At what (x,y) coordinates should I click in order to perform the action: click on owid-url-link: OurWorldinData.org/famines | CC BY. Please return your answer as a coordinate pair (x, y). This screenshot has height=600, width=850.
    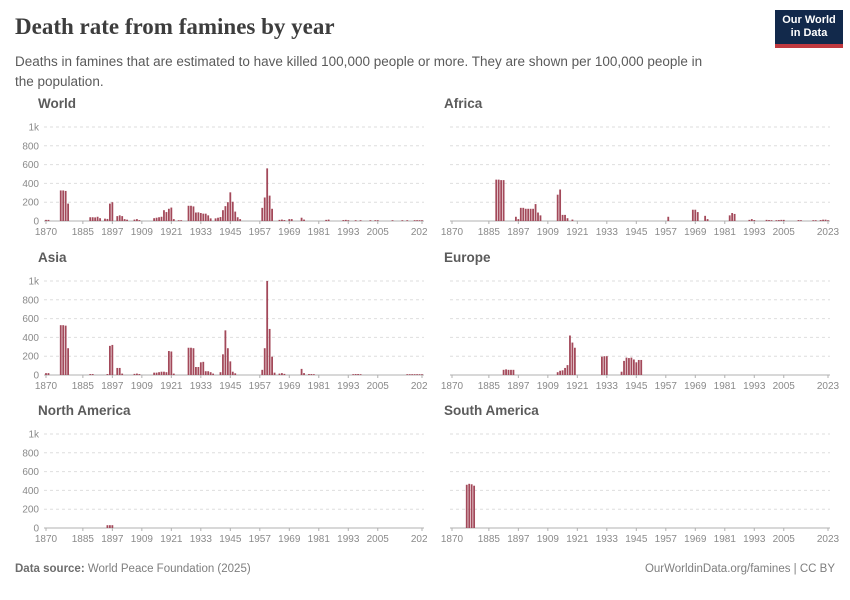
    Looking at the image, I should click on (739, 569).